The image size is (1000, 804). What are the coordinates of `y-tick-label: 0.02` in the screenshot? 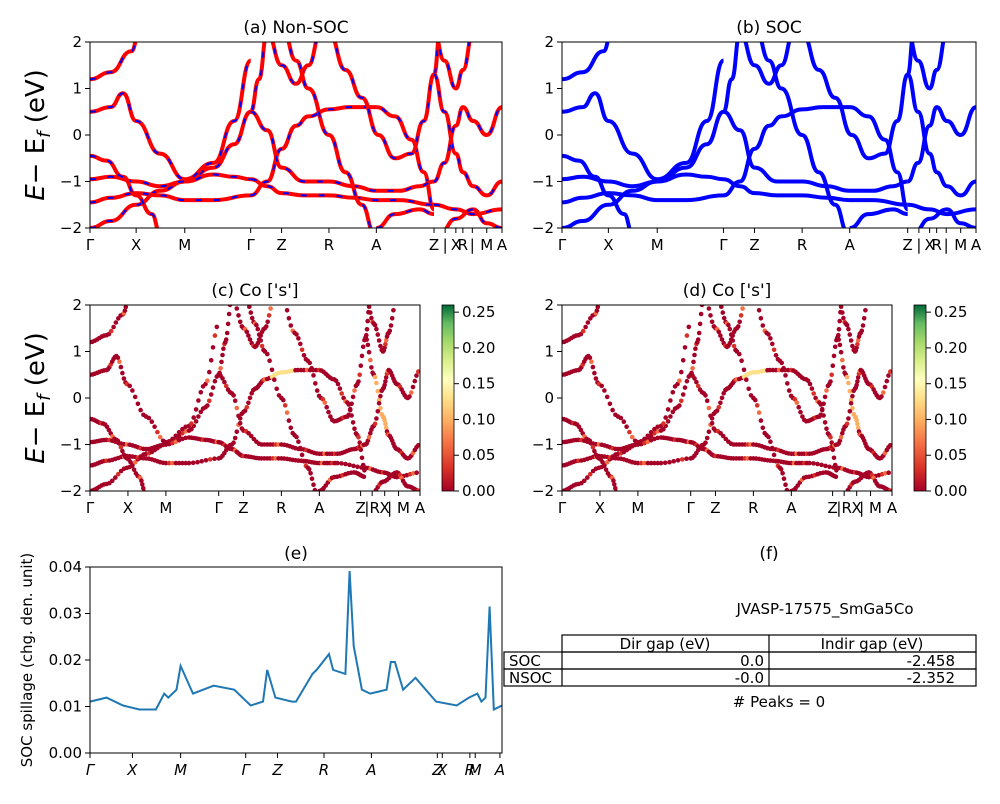 It's located at (65, 660).